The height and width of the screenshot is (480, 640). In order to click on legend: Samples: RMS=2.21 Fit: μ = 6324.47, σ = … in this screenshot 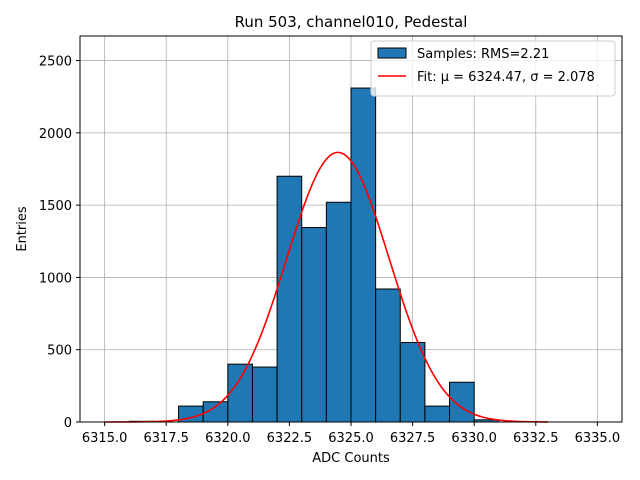, I will do `click(493, 68)`.